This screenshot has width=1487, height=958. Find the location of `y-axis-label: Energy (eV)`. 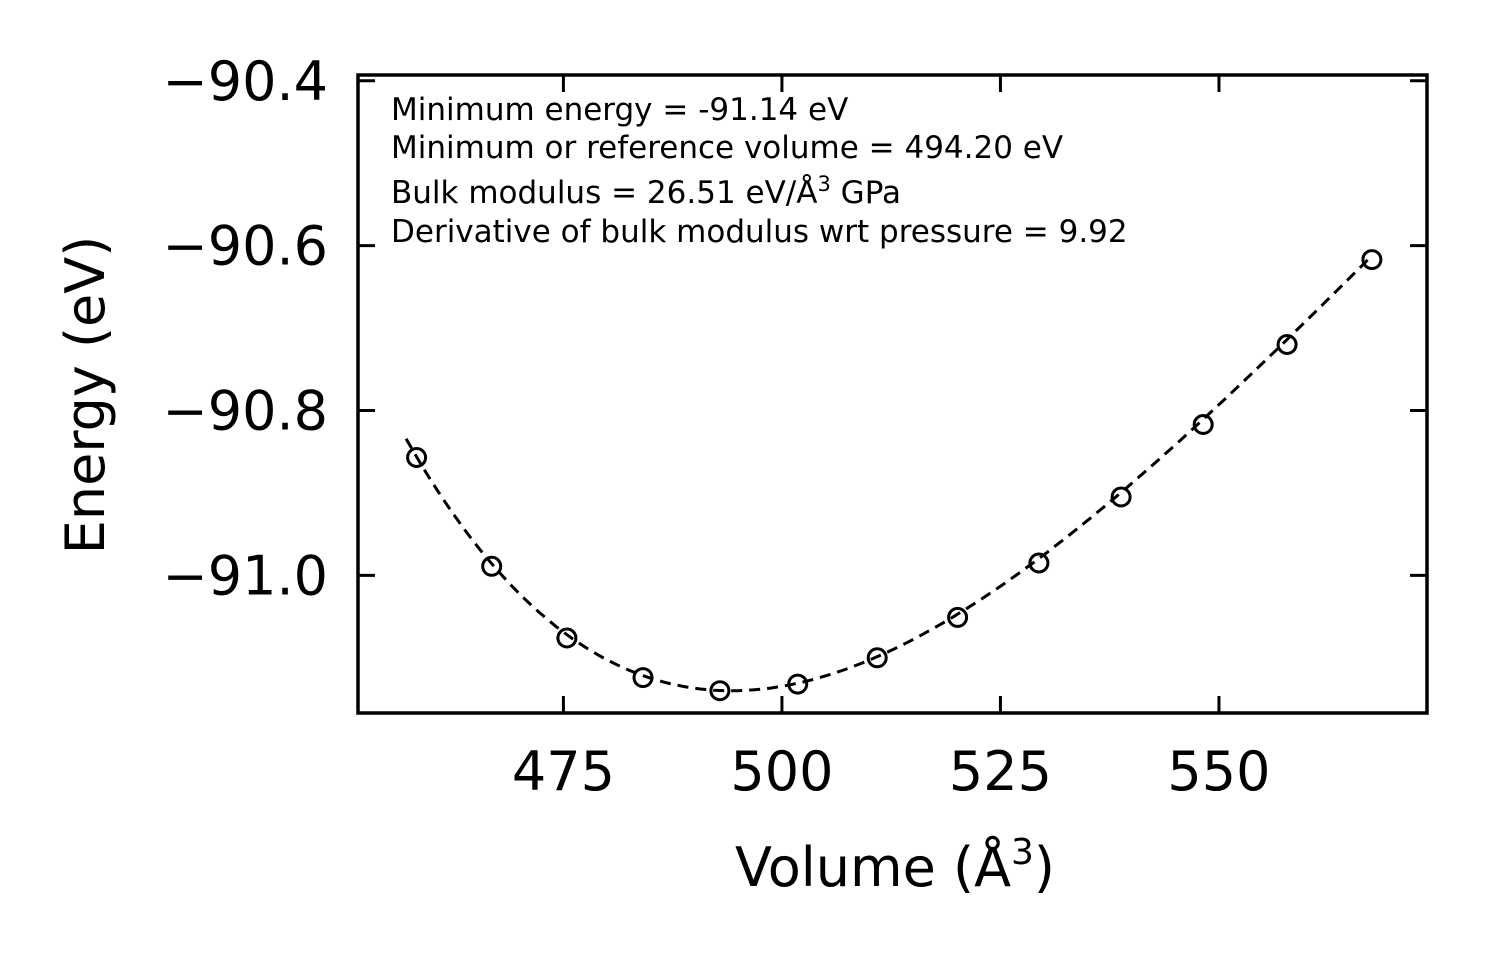

y-axis-label: Energy (eV) is located at coordinates (85, 395).